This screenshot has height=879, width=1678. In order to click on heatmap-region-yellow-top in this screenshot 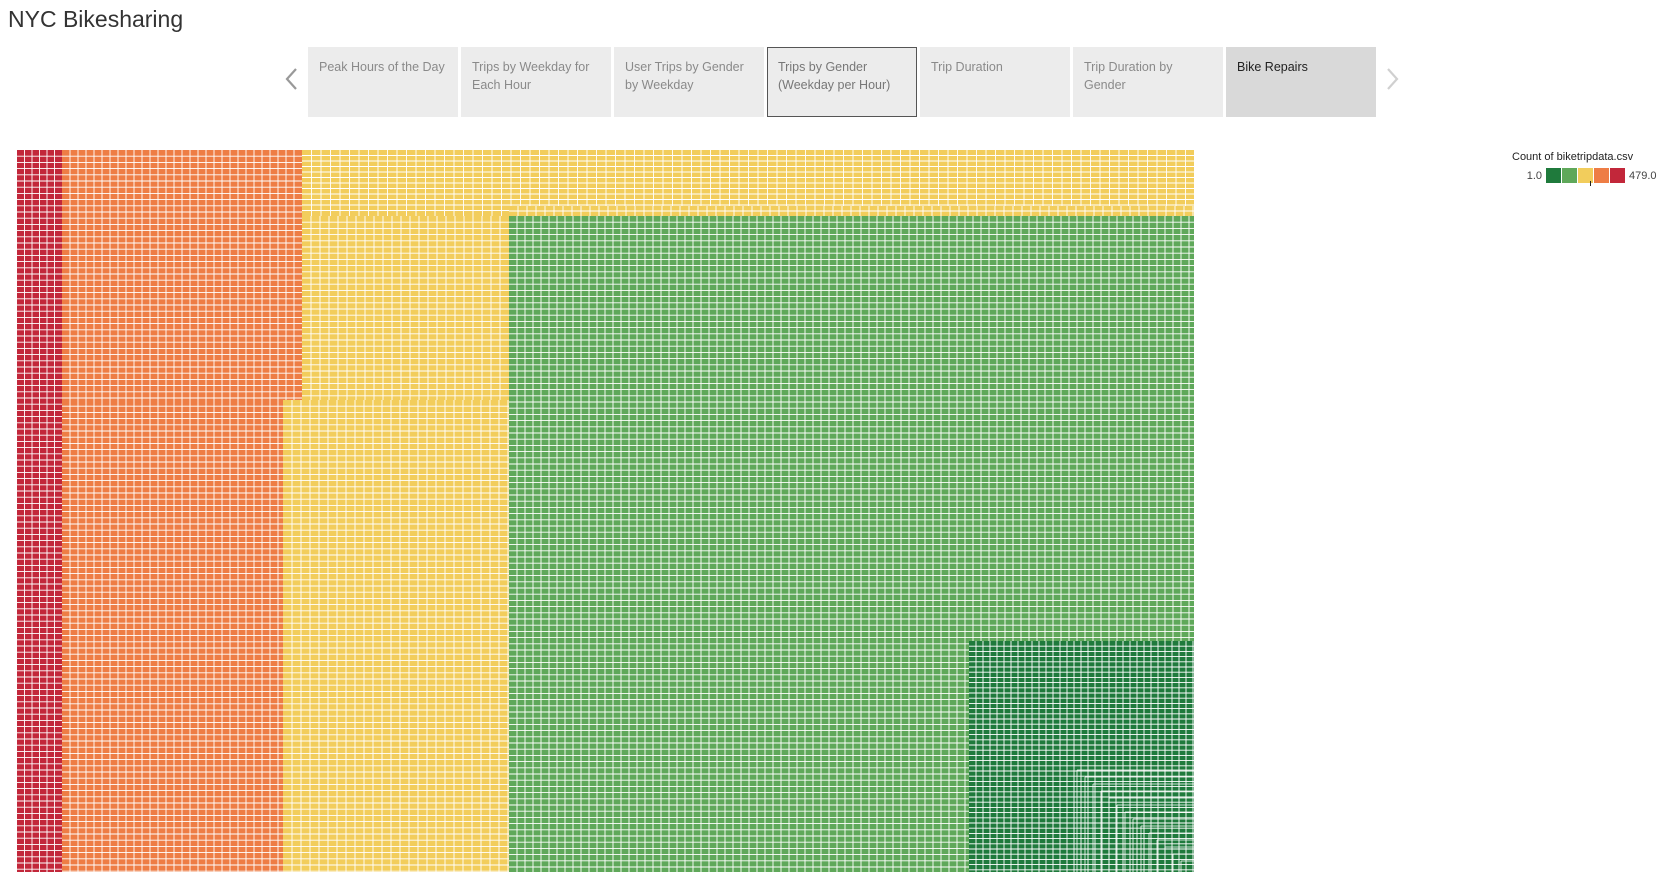, I will do `click(748, 183)`.